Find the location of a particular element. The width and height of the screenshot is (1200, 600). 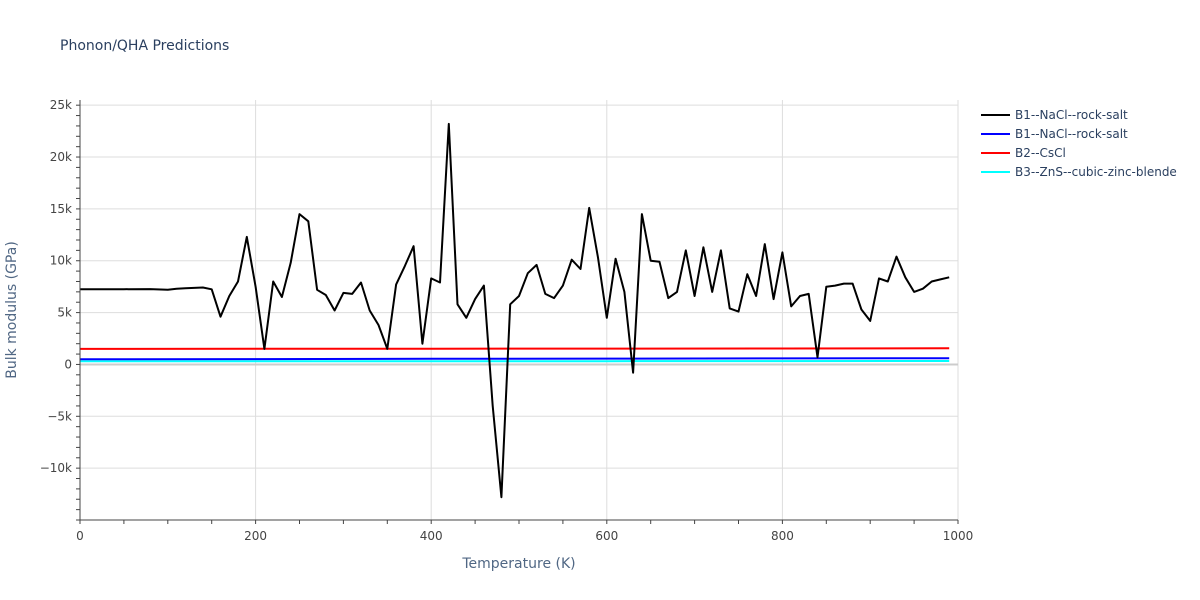

x-tick-label: 600 is located at coordinates (606, 536).